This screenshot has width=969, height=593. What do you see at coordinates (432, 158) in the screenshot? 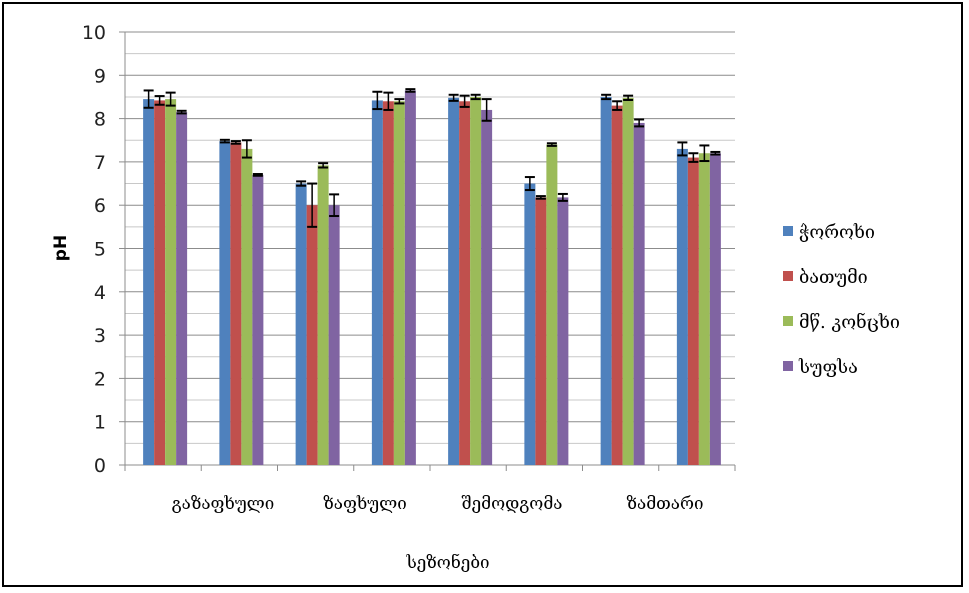
I see `error-bars` at bounding box center [432, 158].